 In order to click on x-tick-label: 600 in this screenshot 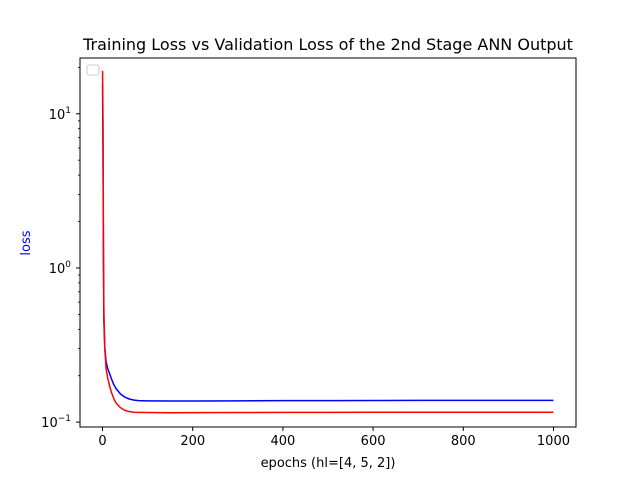, I will do `click(373, 441)`.